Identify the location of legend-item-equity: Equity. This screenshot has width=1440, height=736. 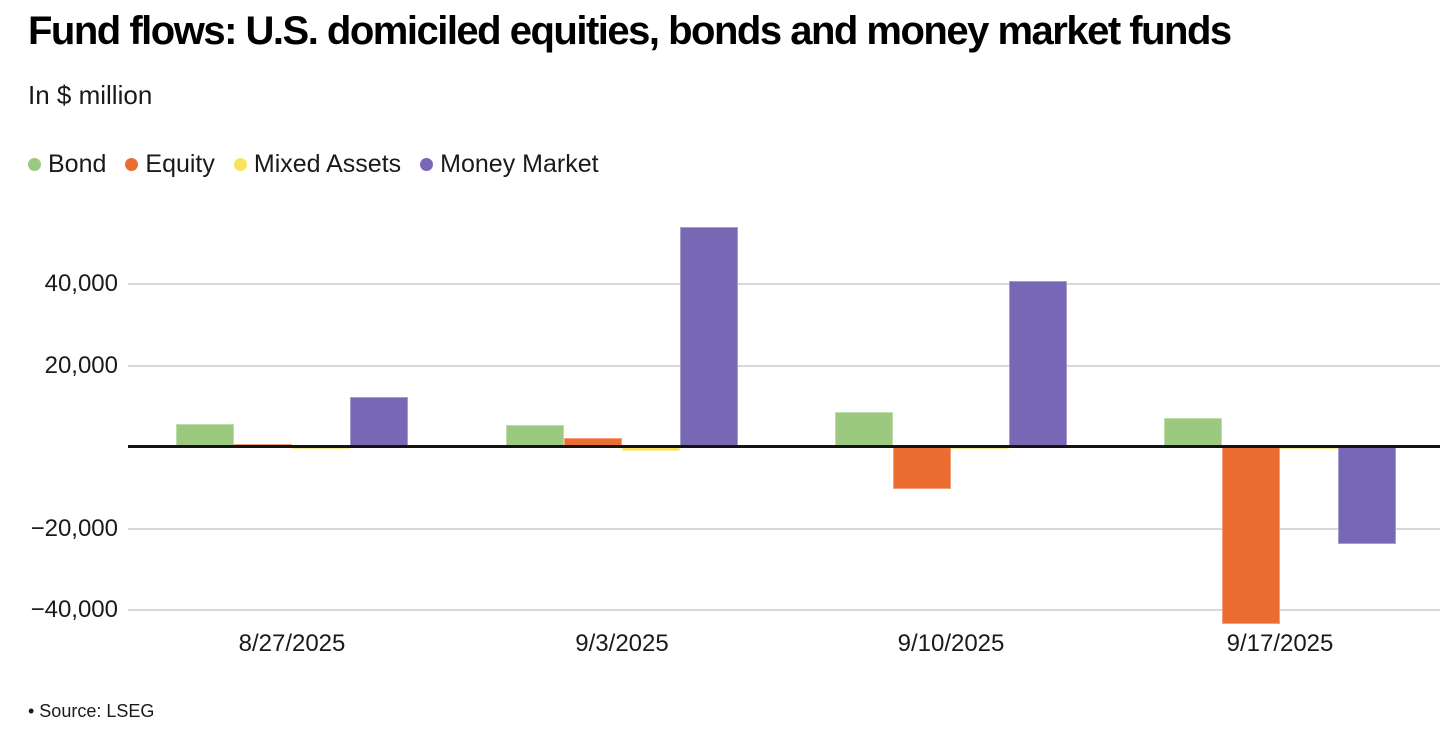
(170, 164).